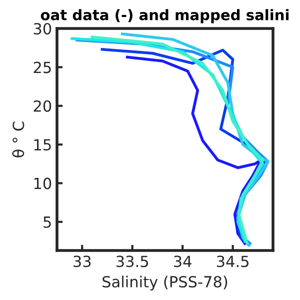 The image size is (300, 300). I want to click on y-tick-label: 20, so click(43, 106).